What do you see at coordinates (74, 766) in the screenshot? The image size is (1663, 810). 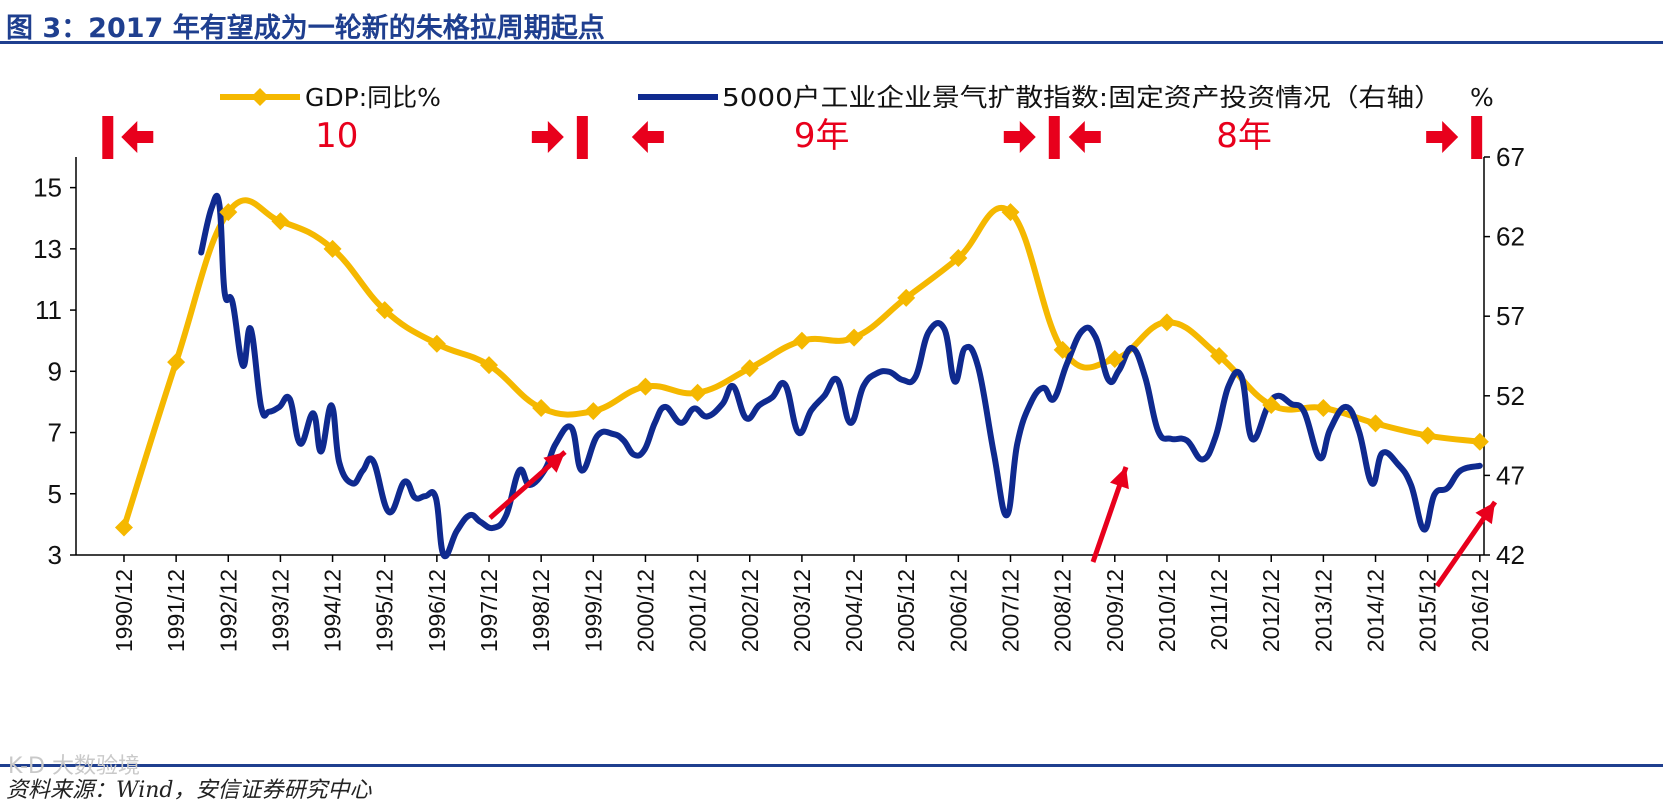 I see `watermark: K-D 大数验境` at bounding box center [74, 766].